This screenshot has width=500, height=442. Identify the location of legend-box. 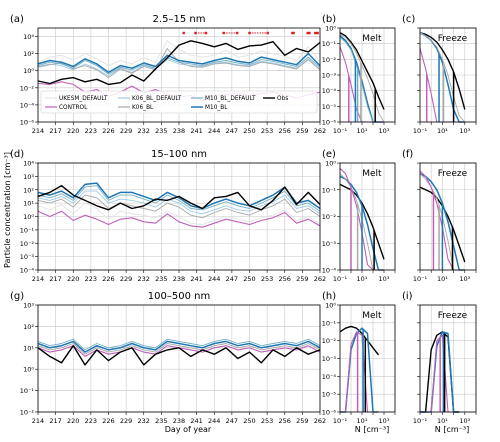
(179, 102).